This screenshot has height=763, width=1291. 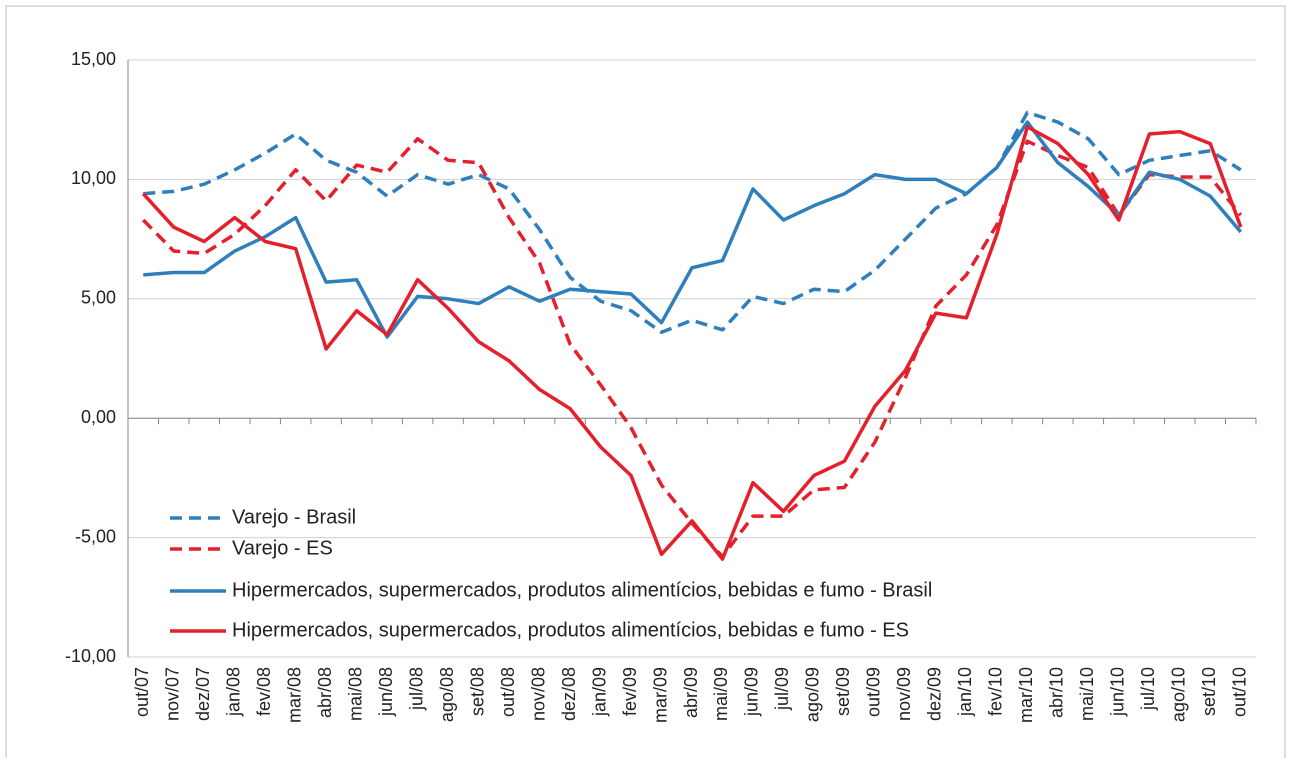 I want to click on x-tick-label: mai/09, so click(x=721, y=694).